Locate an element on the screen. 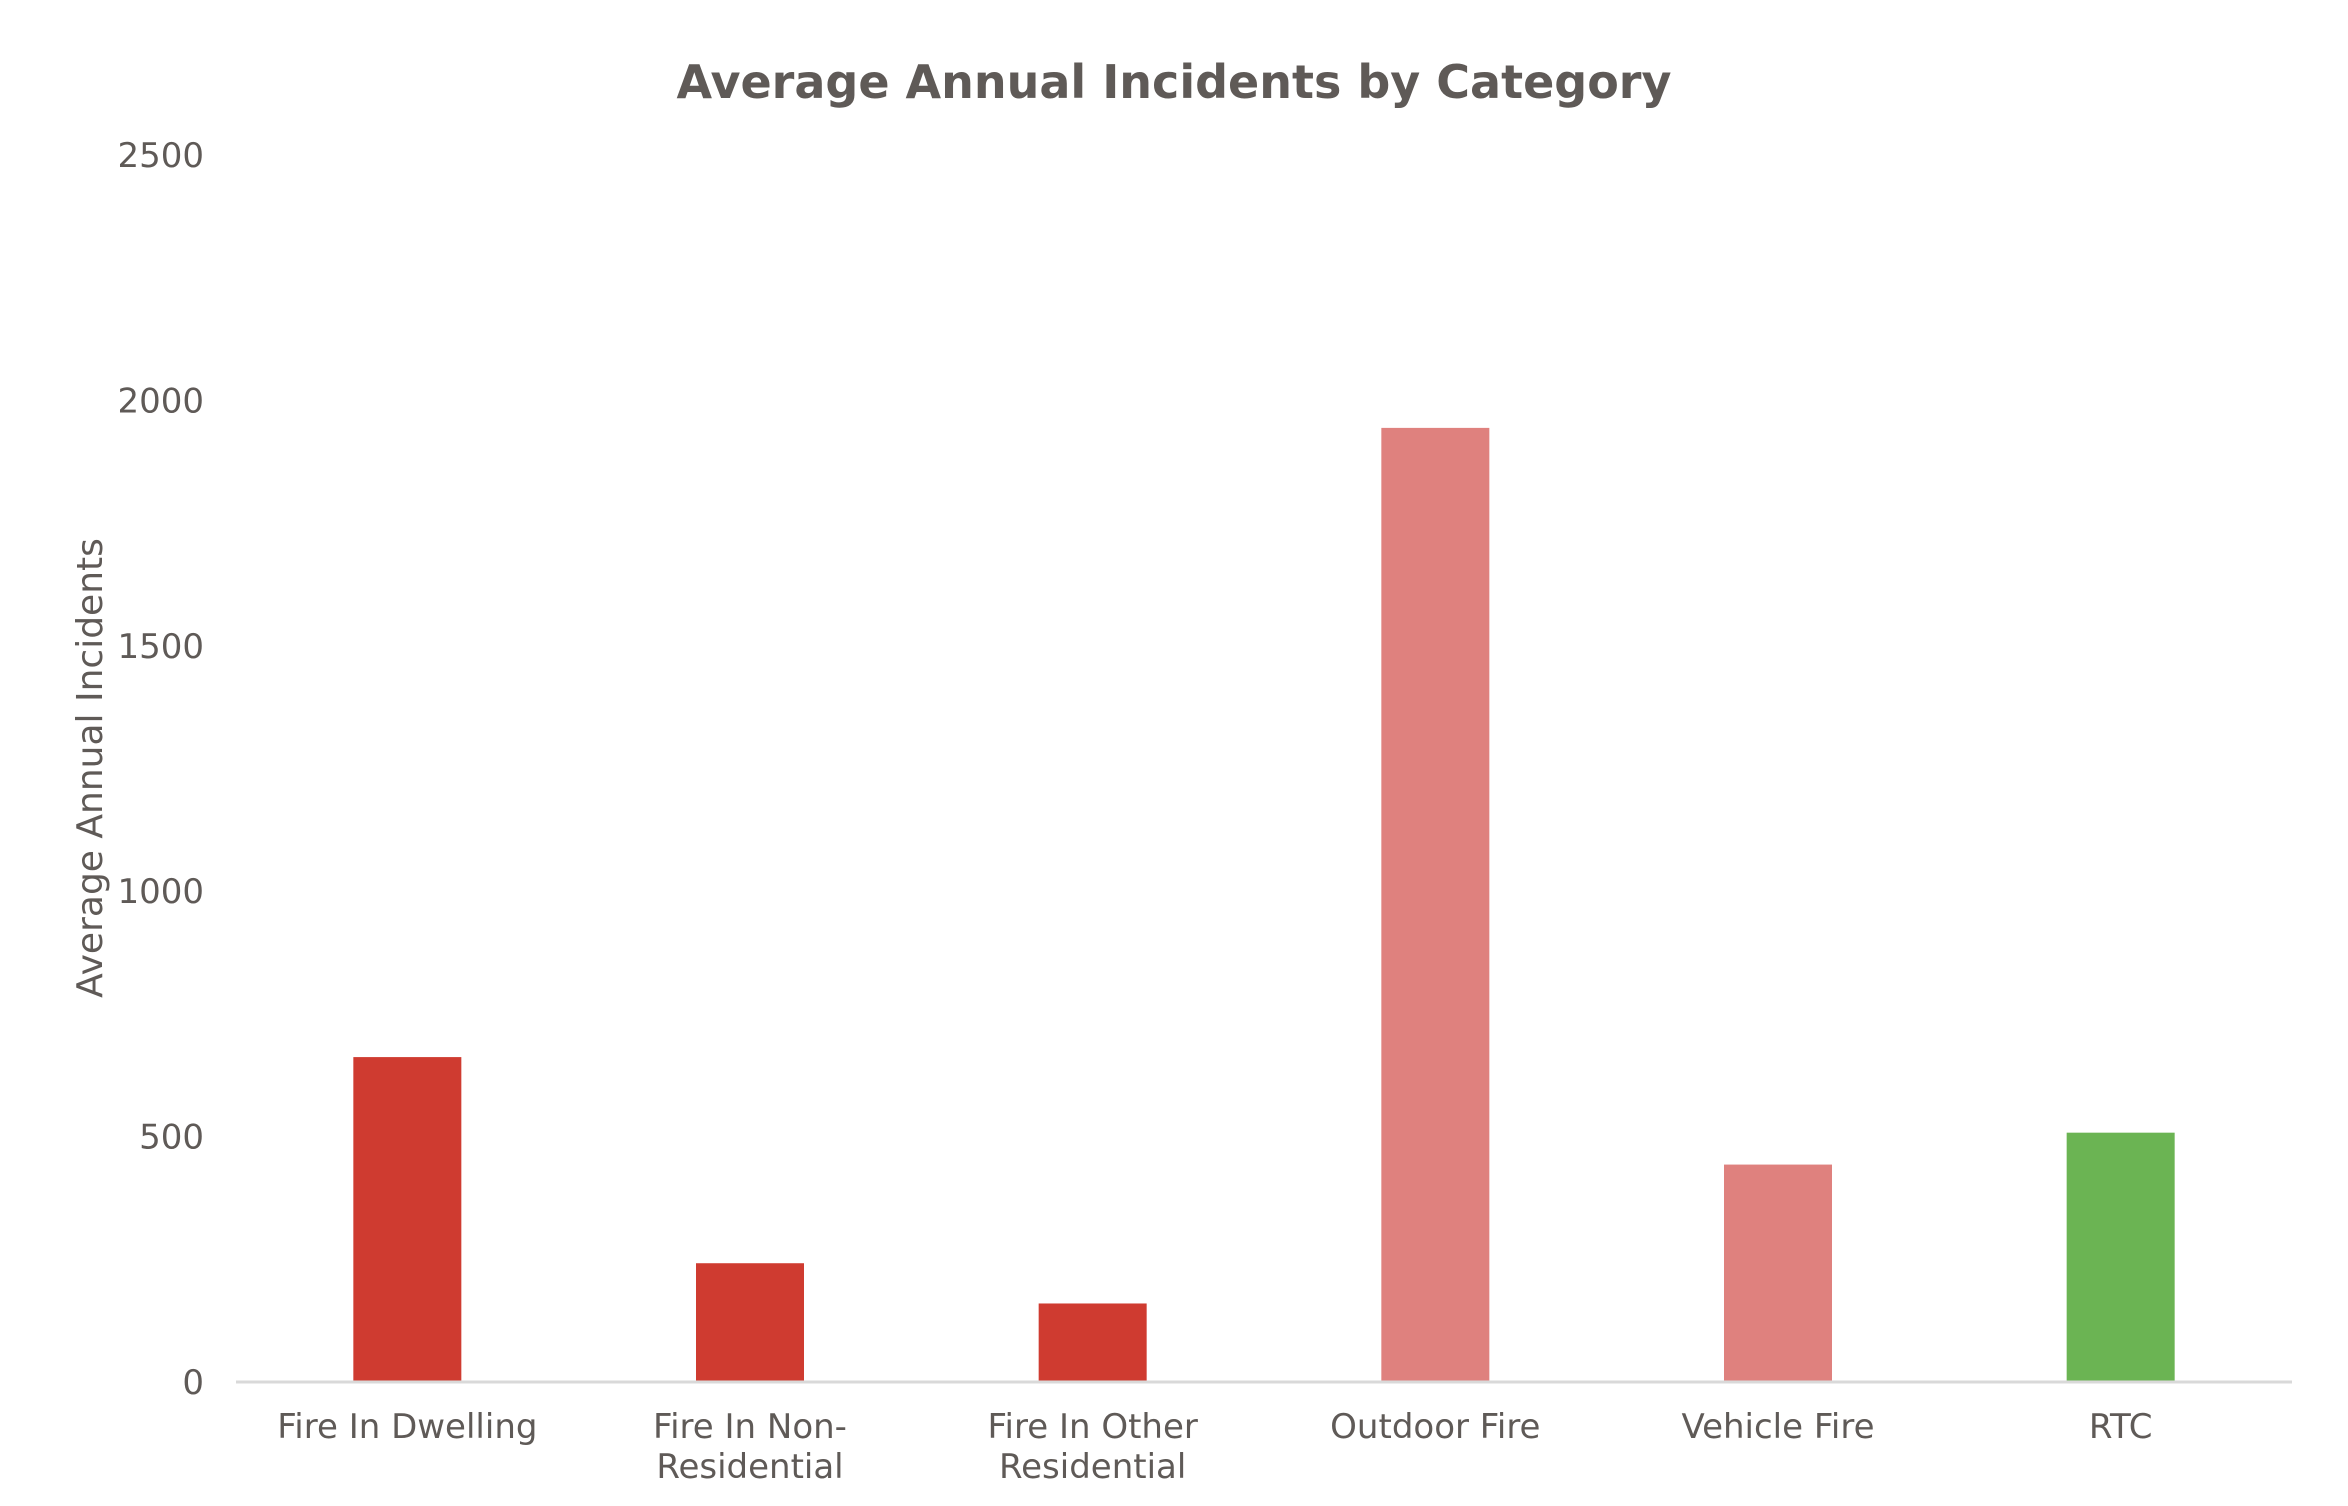  x-tick-label: Vehicle Fire is located at coordinates (1777, 1427).